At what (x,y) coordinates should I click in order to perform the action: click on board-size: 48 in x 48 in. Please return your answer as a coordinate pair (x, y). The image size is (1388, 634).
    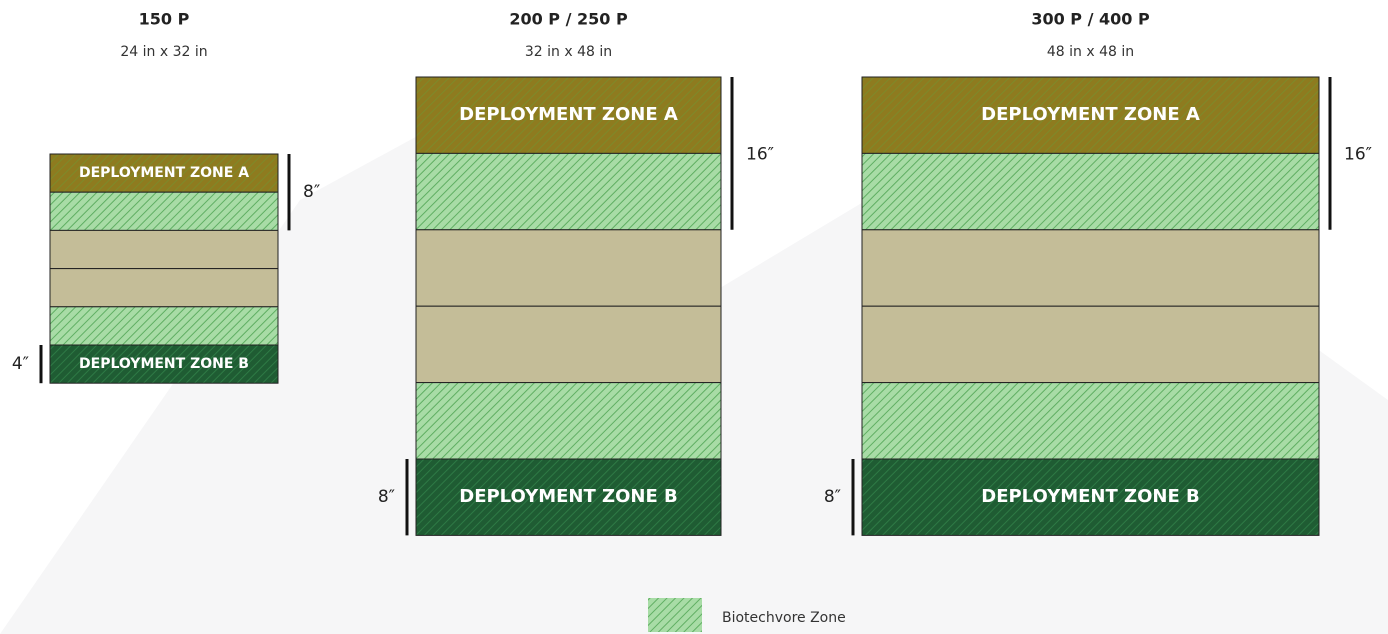
    Looking at the image, I should click on (1090, 52).